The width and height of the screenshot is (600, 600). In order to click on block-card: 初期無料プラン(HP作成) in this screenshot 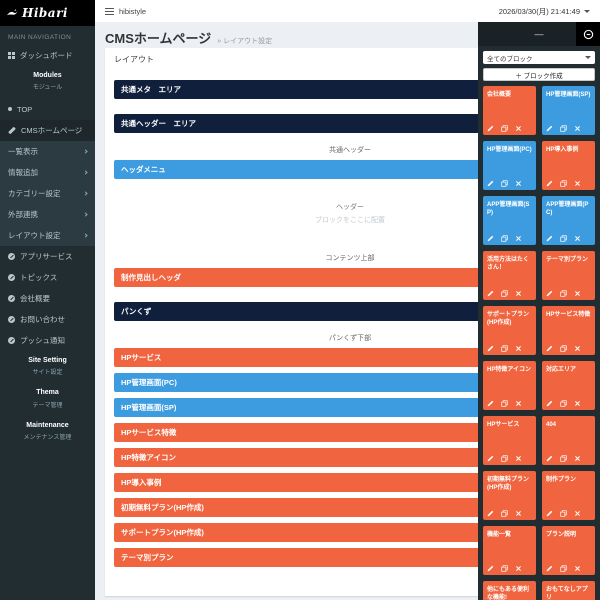, I will do `click(509, 495)`.